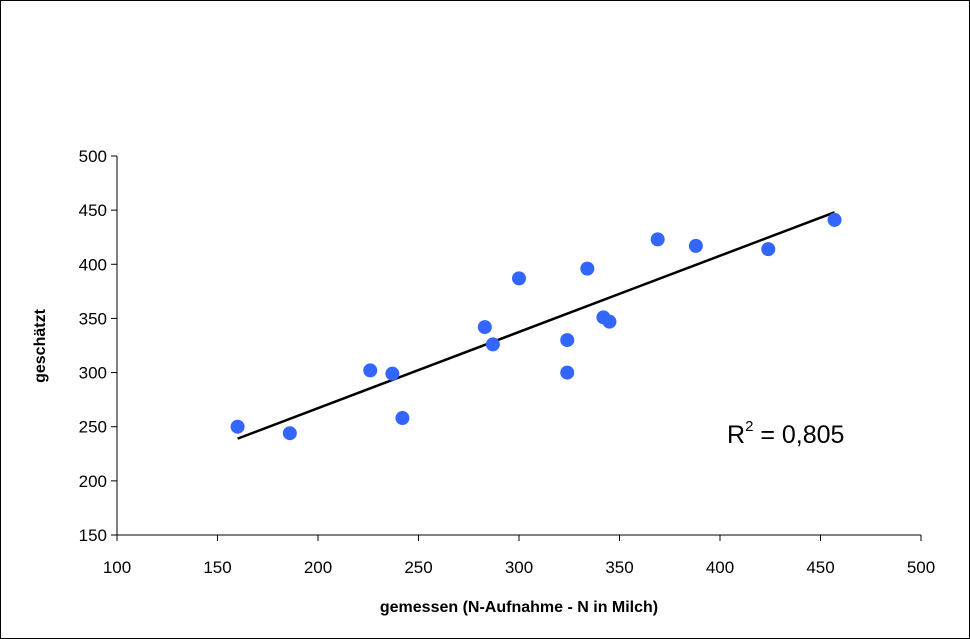 The image size is (970, 639). Describe the element at coordinates (117, 567) in the screenshot. I see `x-tick-label: 100` at that location.